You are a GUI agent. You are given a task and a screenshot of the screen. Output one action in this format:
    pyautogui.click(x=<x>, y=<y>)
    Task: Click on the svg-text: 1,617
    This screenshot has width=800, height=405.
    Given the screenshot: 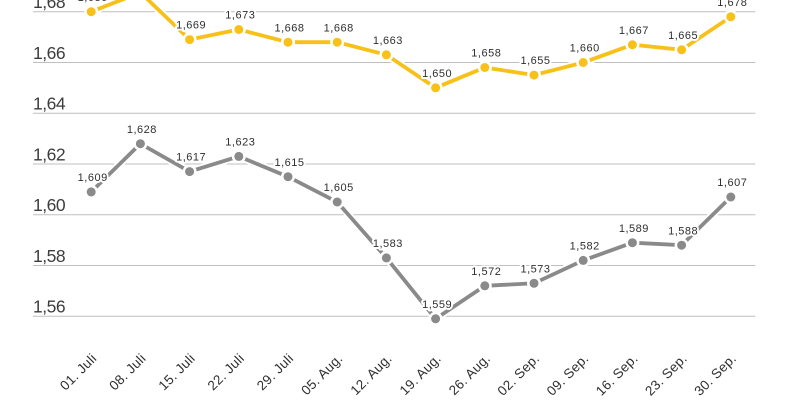 What is the action you would take?
    pyautogui.click(x=191, y=158)
    